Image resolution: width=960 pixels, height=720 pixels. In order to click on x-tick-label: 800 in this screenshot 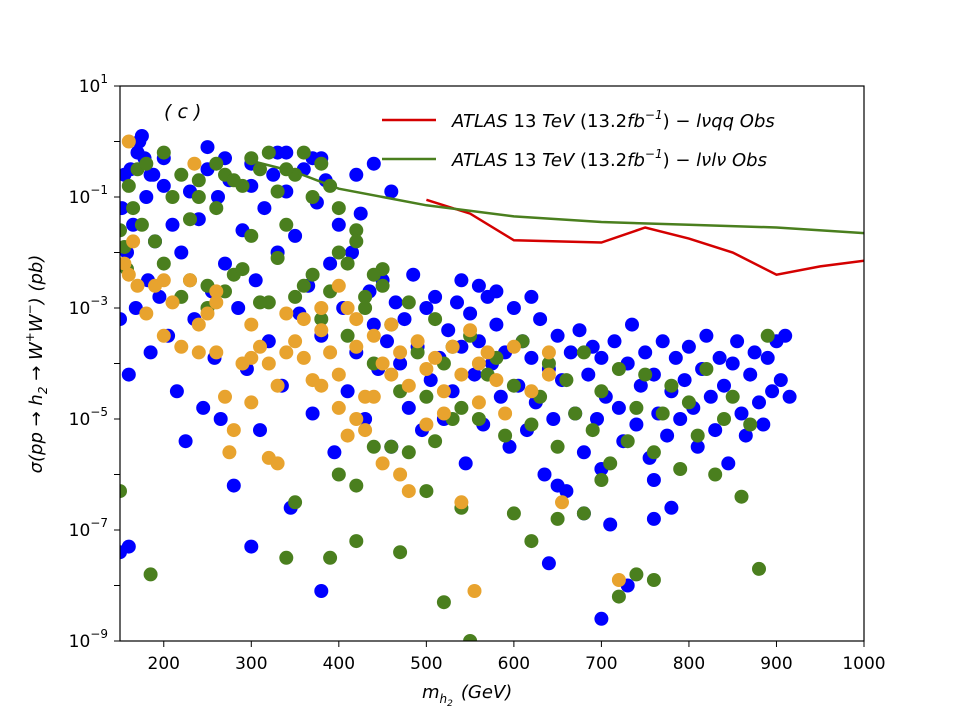, I will do `click(689, 664)`.